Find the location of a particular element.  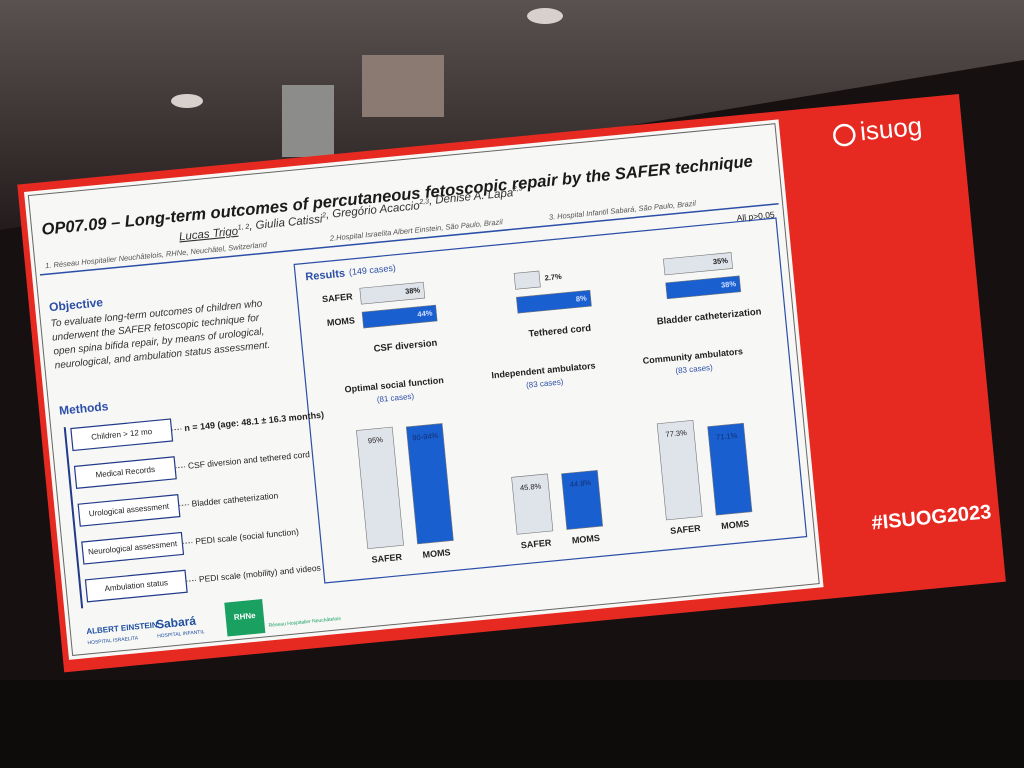

methods-bracket is located at coordinates (73, 518).